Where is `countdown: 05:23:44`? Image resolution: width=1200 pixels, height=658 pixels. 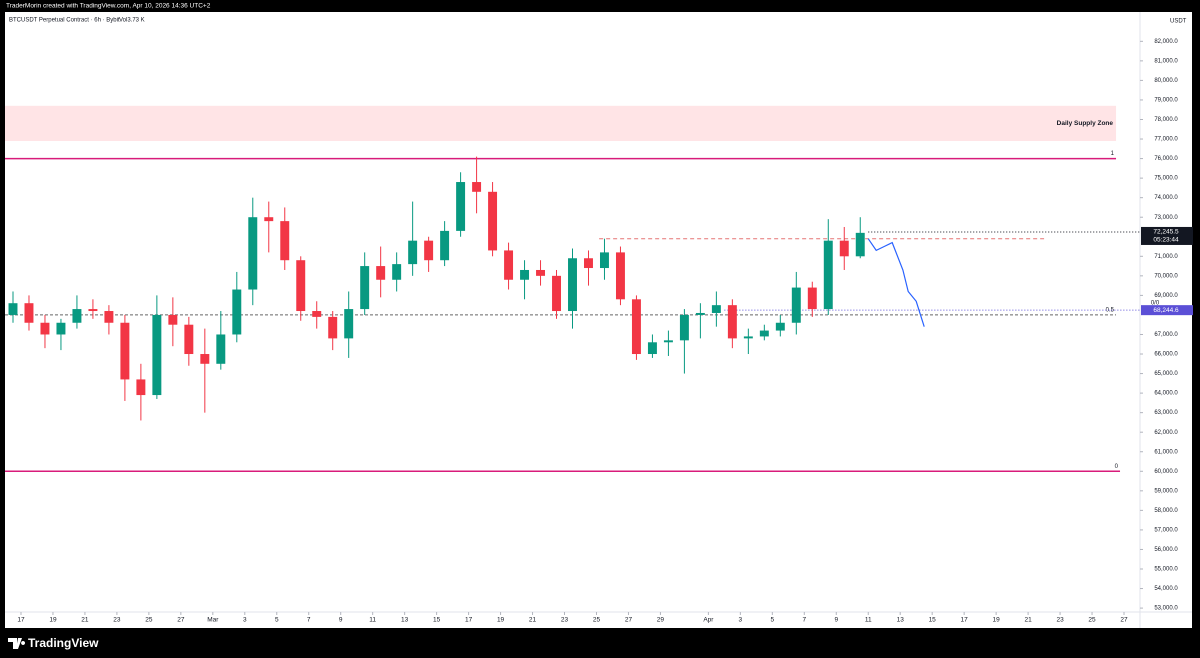 countdown: 05:23:44 is located at coordinates (1166, 240).